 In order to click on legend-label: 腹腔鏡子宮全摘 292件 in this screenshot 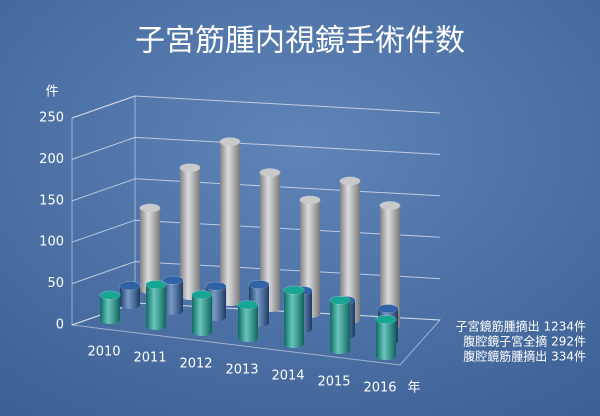, I will do `click(524, 341)`.